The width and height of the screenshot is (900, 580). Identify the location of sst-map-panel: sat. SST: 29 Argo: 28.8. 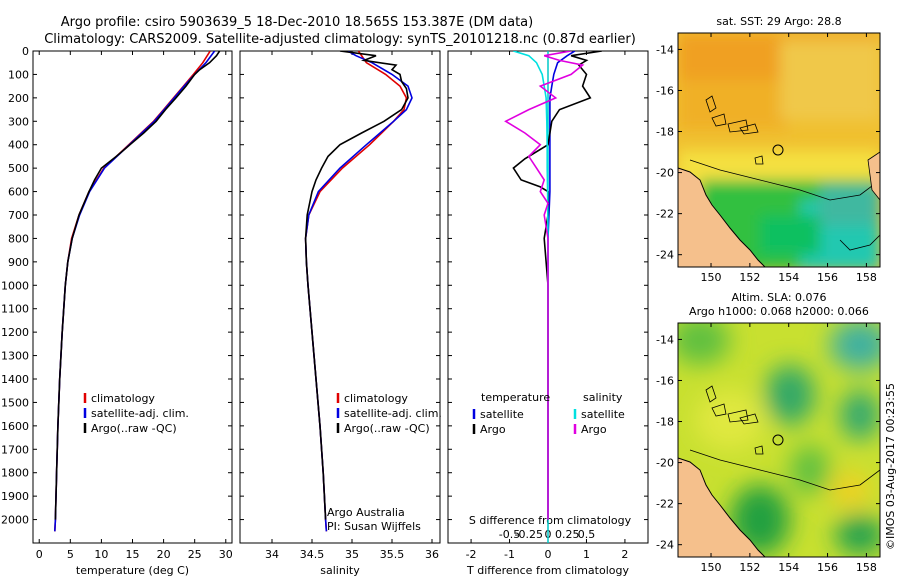
(768, 149).